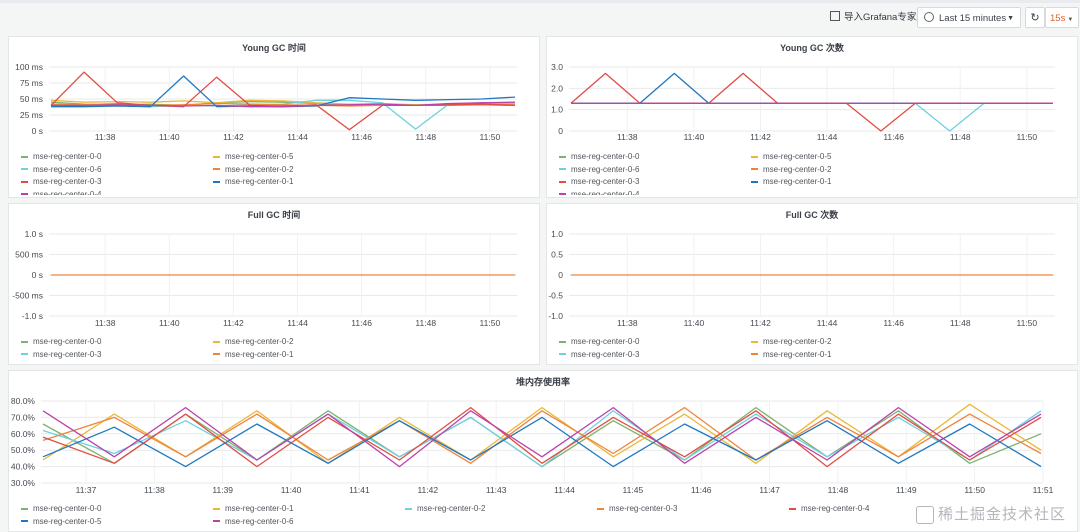 This screenshot has height=532, width=1080. What do you see at coordinates (893, 137) in the screenshot?
I see `x-tick-label: 11:46` at bounding box center [893, 137].